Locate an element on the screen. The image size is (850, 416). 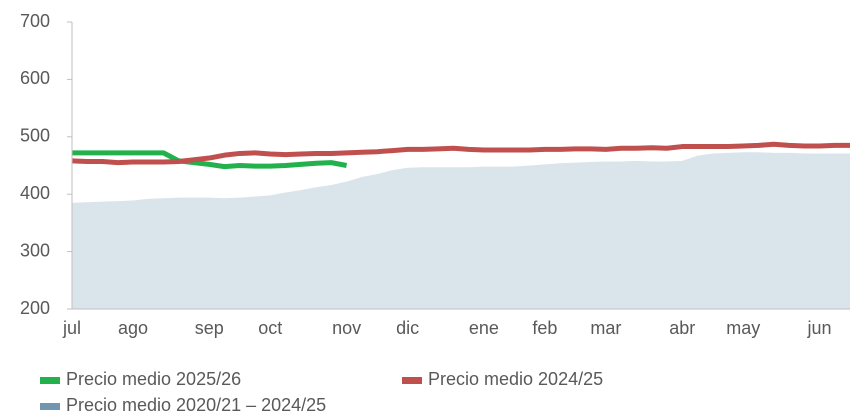
x-tick-label: nov is located at coordinates (346, 328).